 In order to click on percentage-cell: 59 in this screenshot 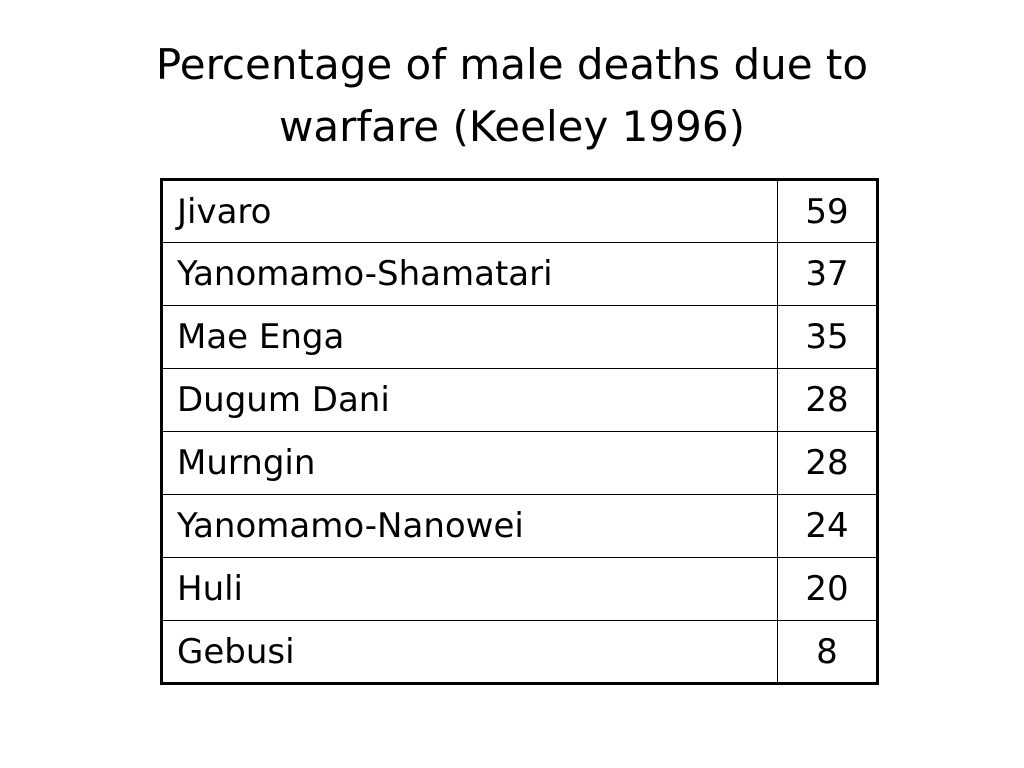, I will do `click(827, 211)`.